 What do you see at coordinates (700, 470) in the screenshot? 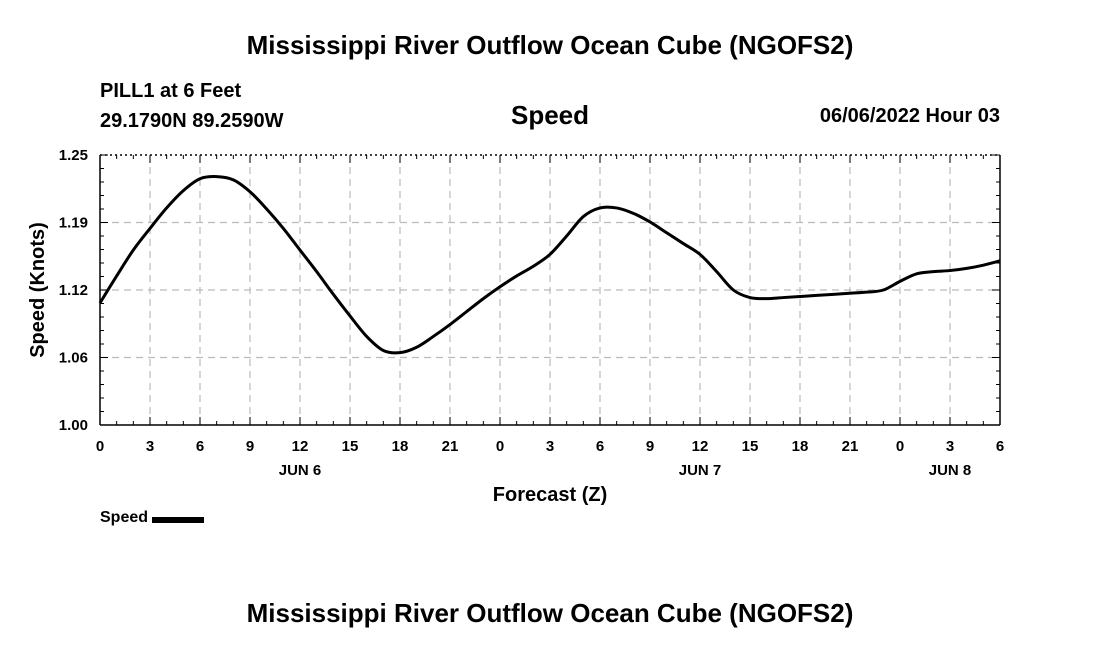
I see `day-label: JUN 7` at bounding box center [700, 470].